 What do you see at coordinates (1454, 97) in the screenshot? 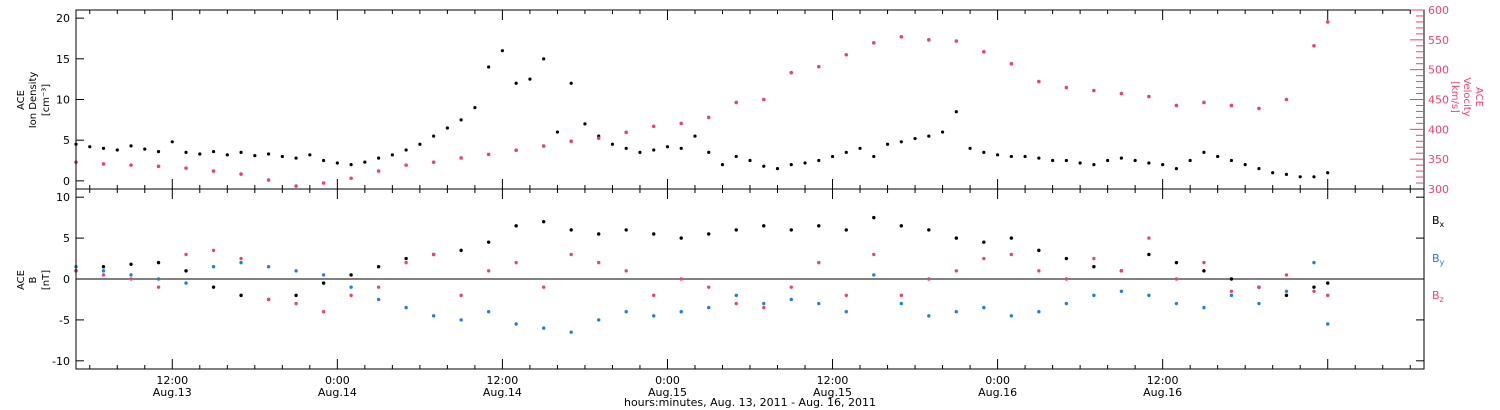
I see `velocity-axis-title-line3: [km/s]` at bounding box center [1454, 97].